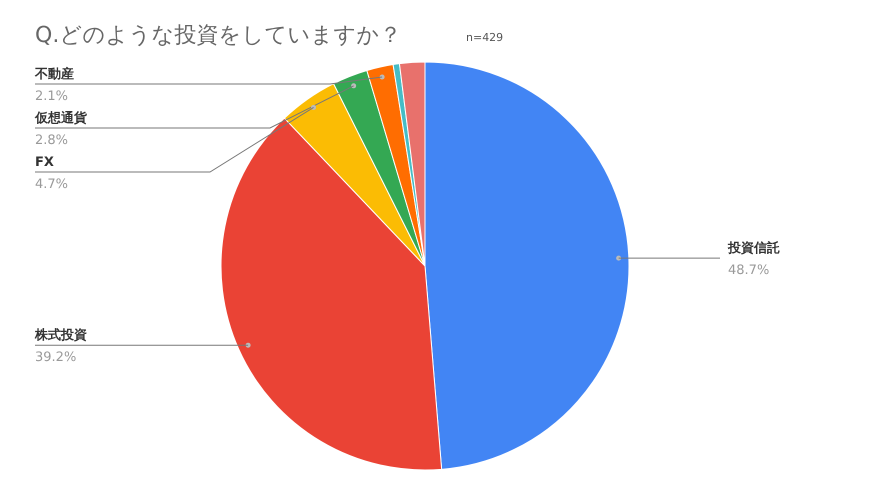 This screenshot has width=870, height=502. Describe the element at coordinates (55, 358) in the screenshot. I see `data-label: 39.2%` at that location.